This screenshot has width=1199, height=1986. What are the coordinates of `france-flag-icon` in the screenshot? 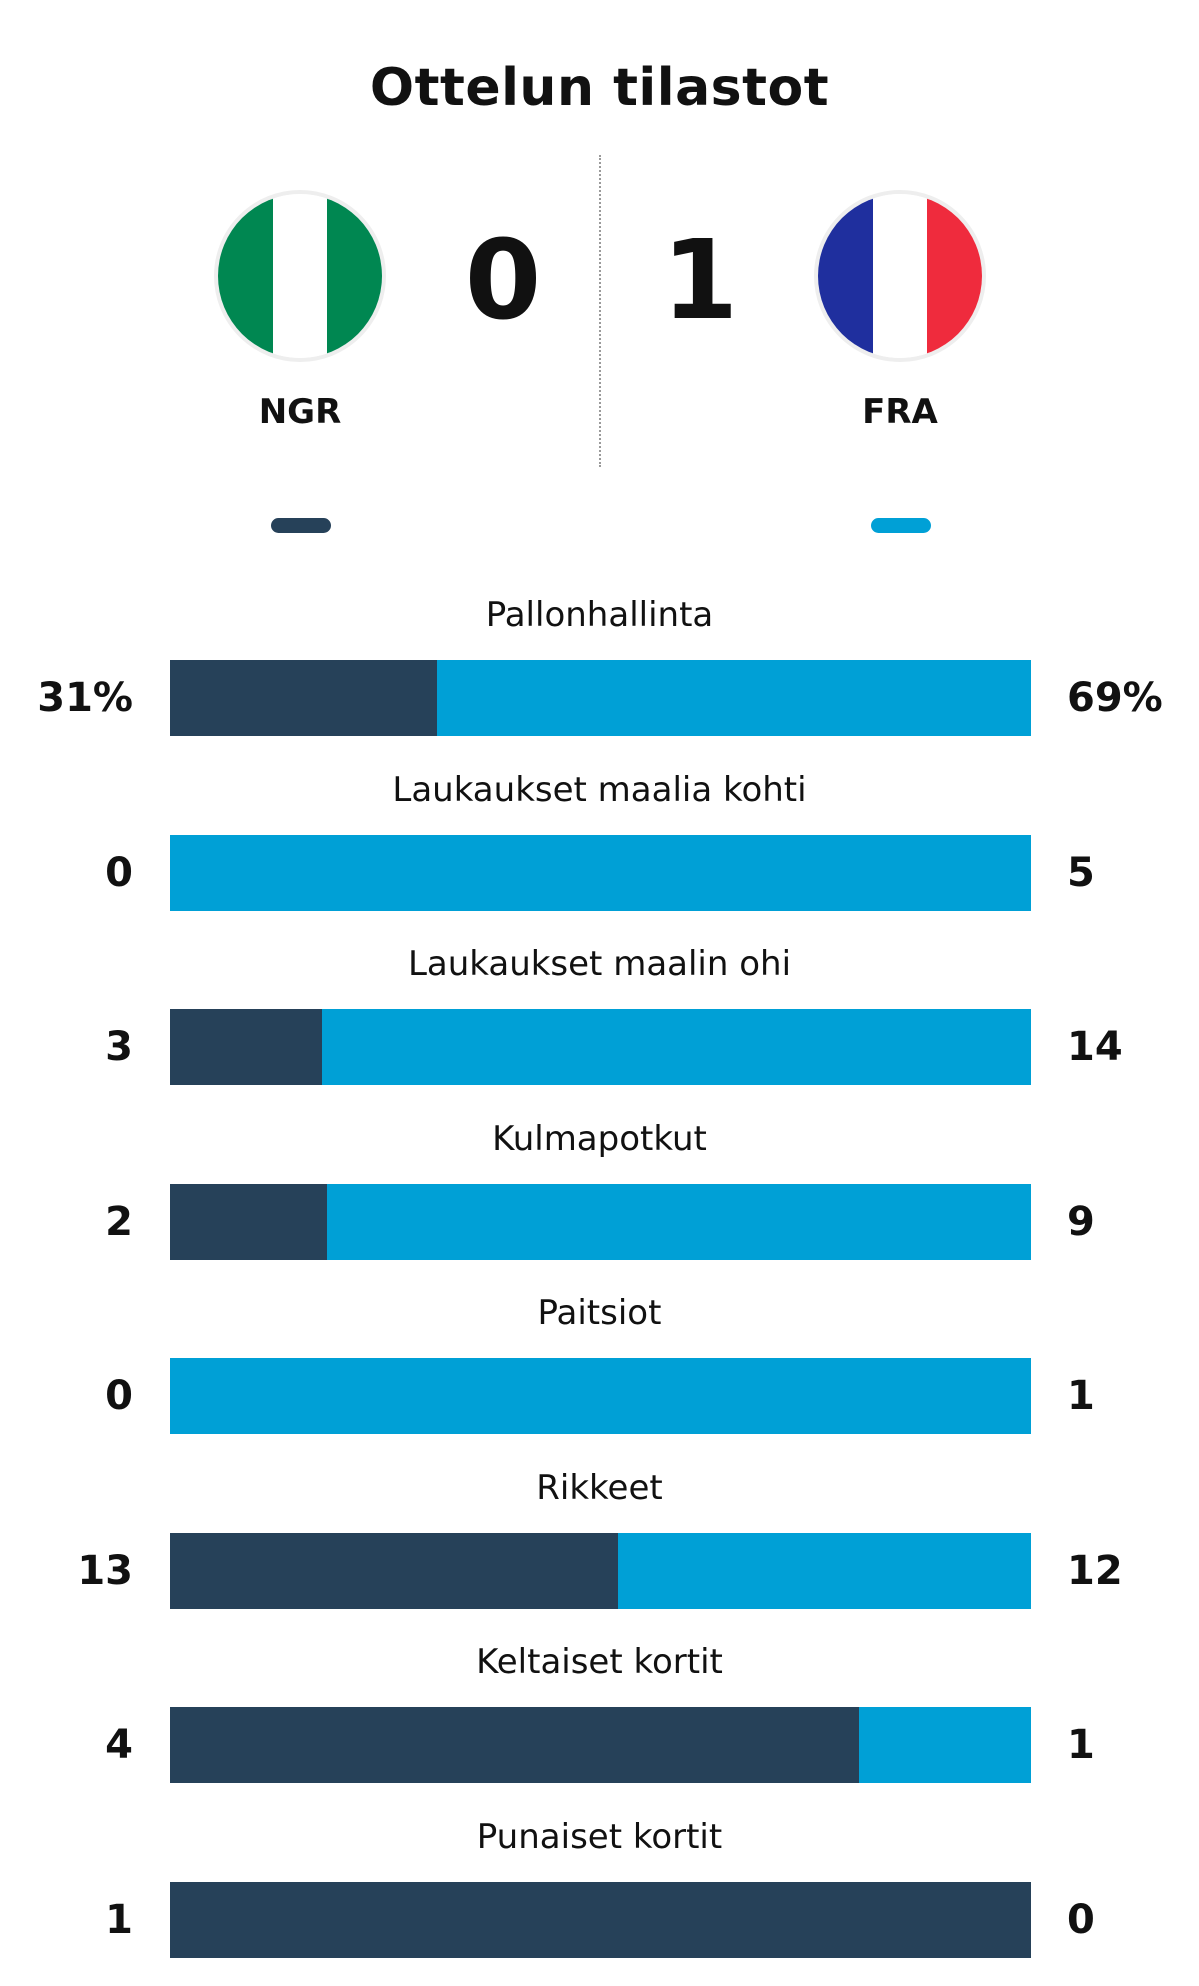 It's located at (900, 276).